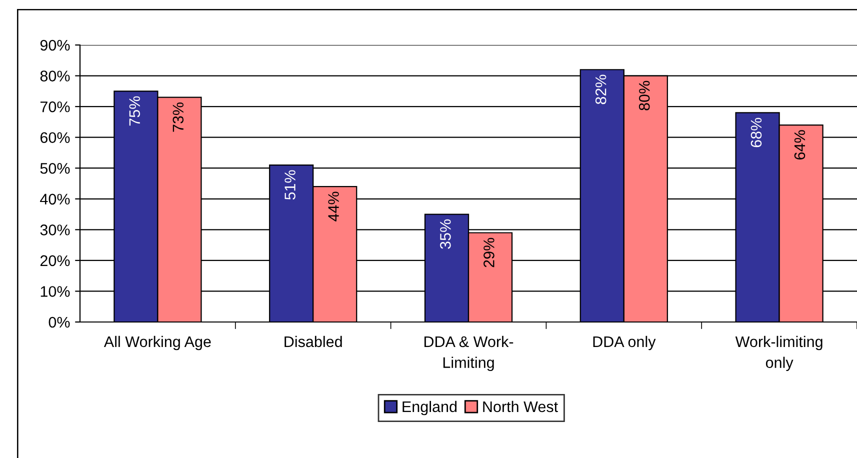  I want to click on data-label: 51%, so click(290, 185).